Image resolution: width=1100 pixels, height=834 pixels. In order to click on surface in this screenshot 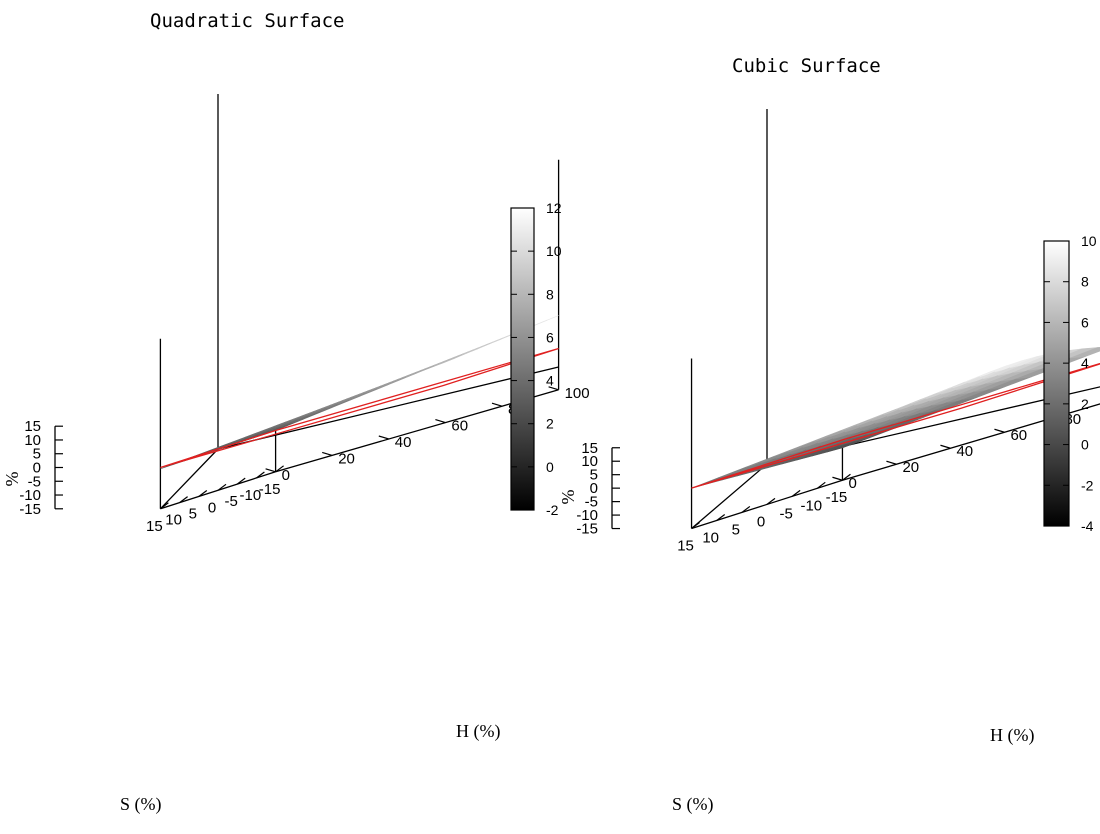, I will do `click(359, 392)`.